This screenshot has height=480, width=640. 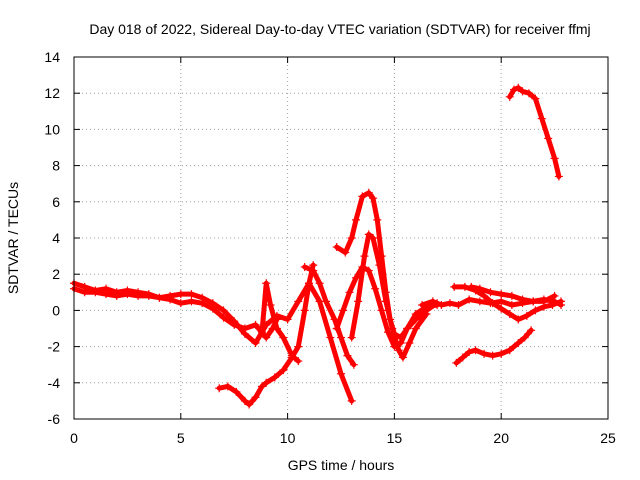 What do you see at coordinates (341, 465) in the screenshot?
I see `x-axis-title: GPS time / hours` at bounding box center [341, 465].